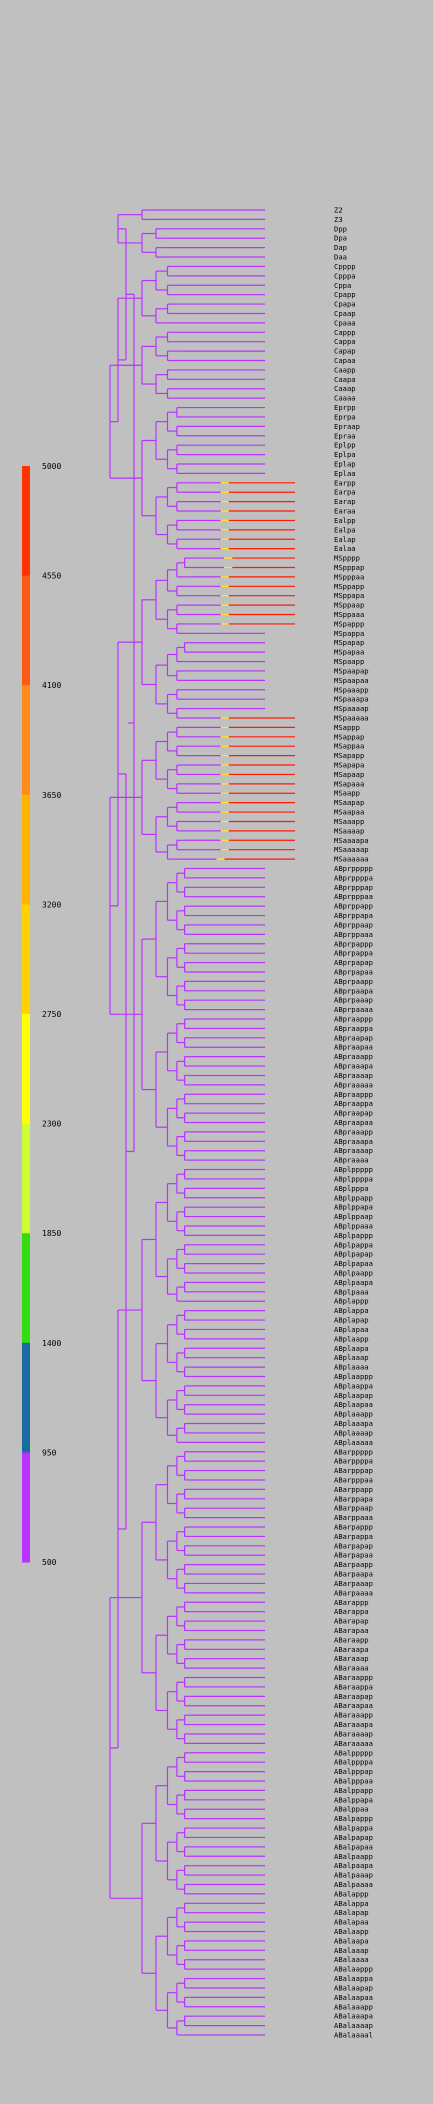 This screenshot has width=433, height=2104. Describe the element at coordinates (349, 586) in the screenshot. I see `leaf-label: MSppapp` at that location.